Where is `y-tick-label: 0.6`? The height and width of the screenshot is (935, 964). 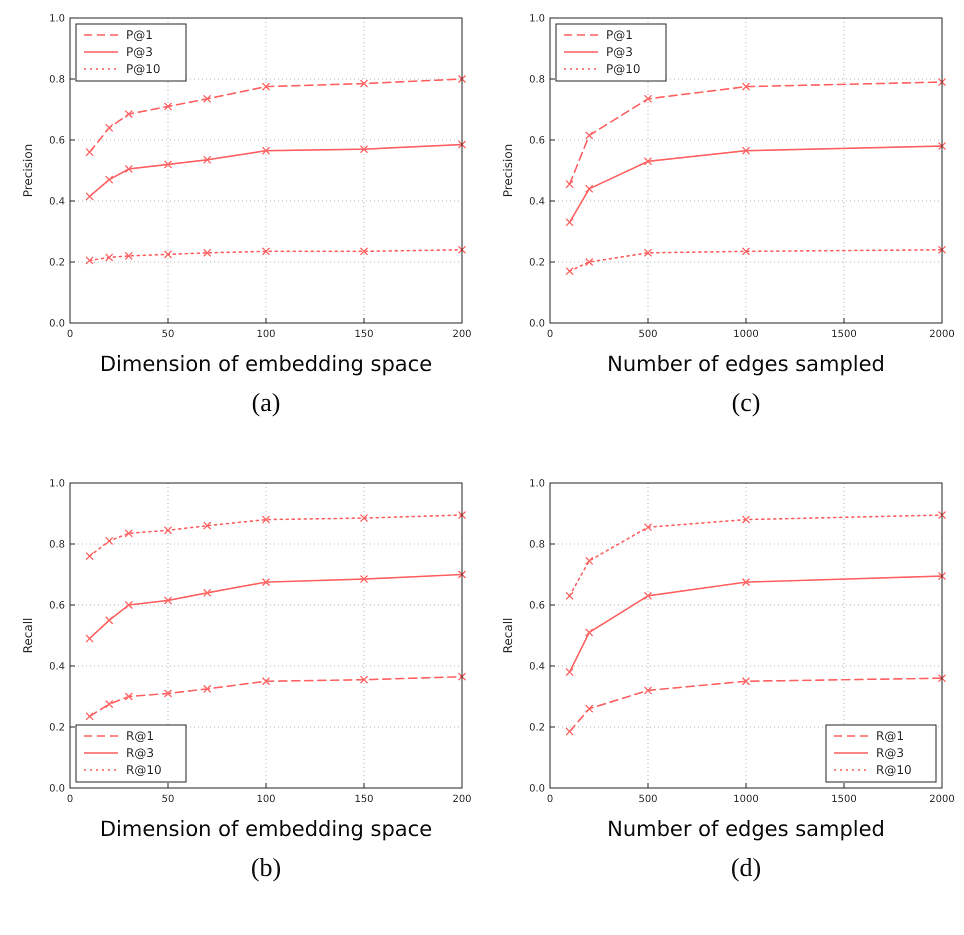
y-tick-label: 0.6 is located at coordinates (537, 141).